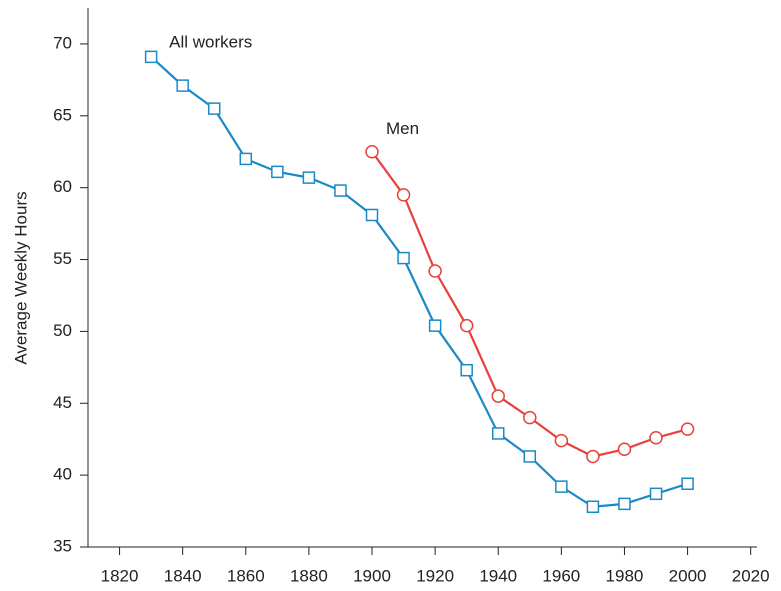 This screenshot has height=591, width=781. What do you see at coordinates (62, 474) in the screenshot?
I see `y-tick-label: 40` at bounding box center [62, 474].